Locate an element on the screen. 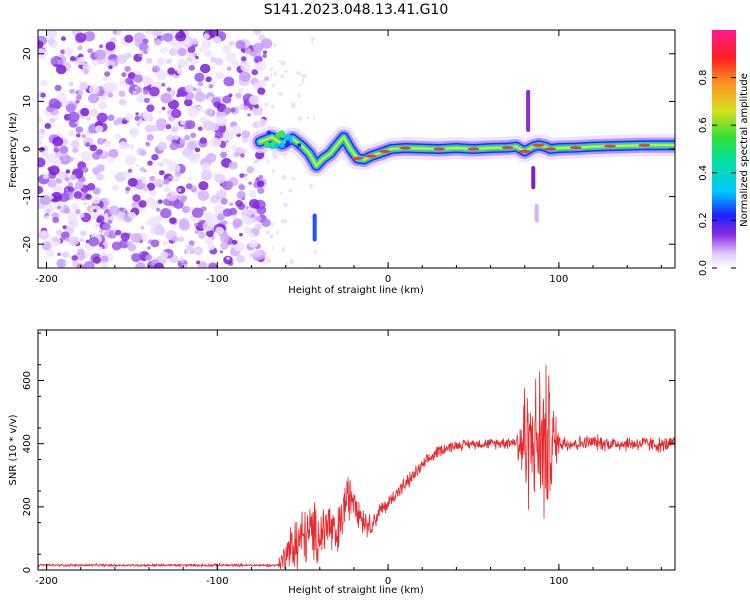 Image resolution: width=750 pixels, height=600 pixels. colorbar-label: Normalized spectral amplitude is located at coordinates (744, 150).